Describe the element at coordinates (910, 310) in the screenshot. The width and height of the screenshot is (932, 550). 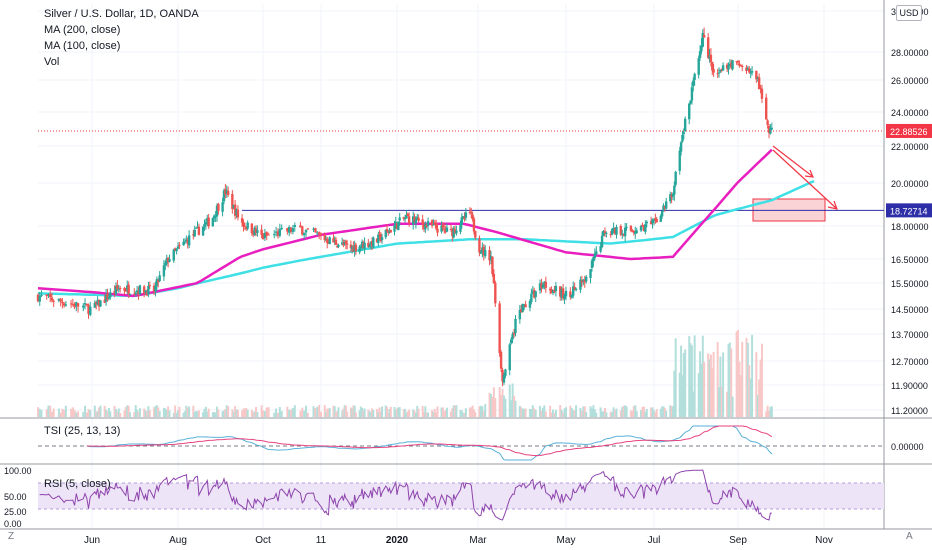
I see `price-tick-label: 14.50000` at that location.